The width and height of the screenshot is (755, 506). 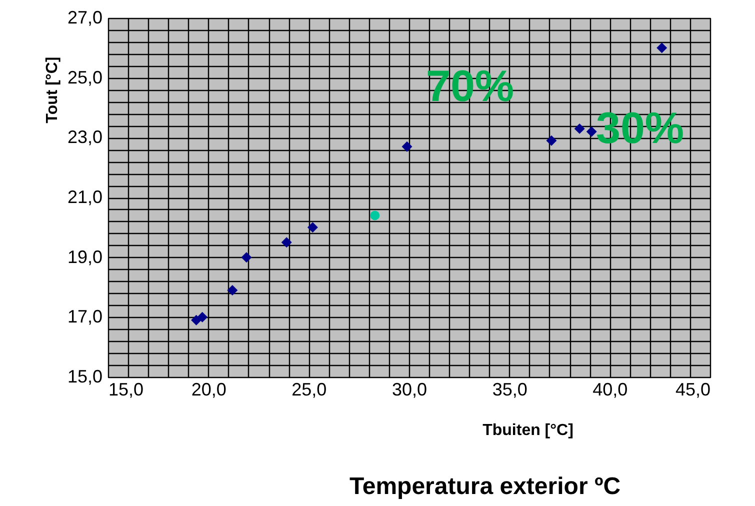 I want to click on y-tick-label: 17,0, so click(x=84, y=316).